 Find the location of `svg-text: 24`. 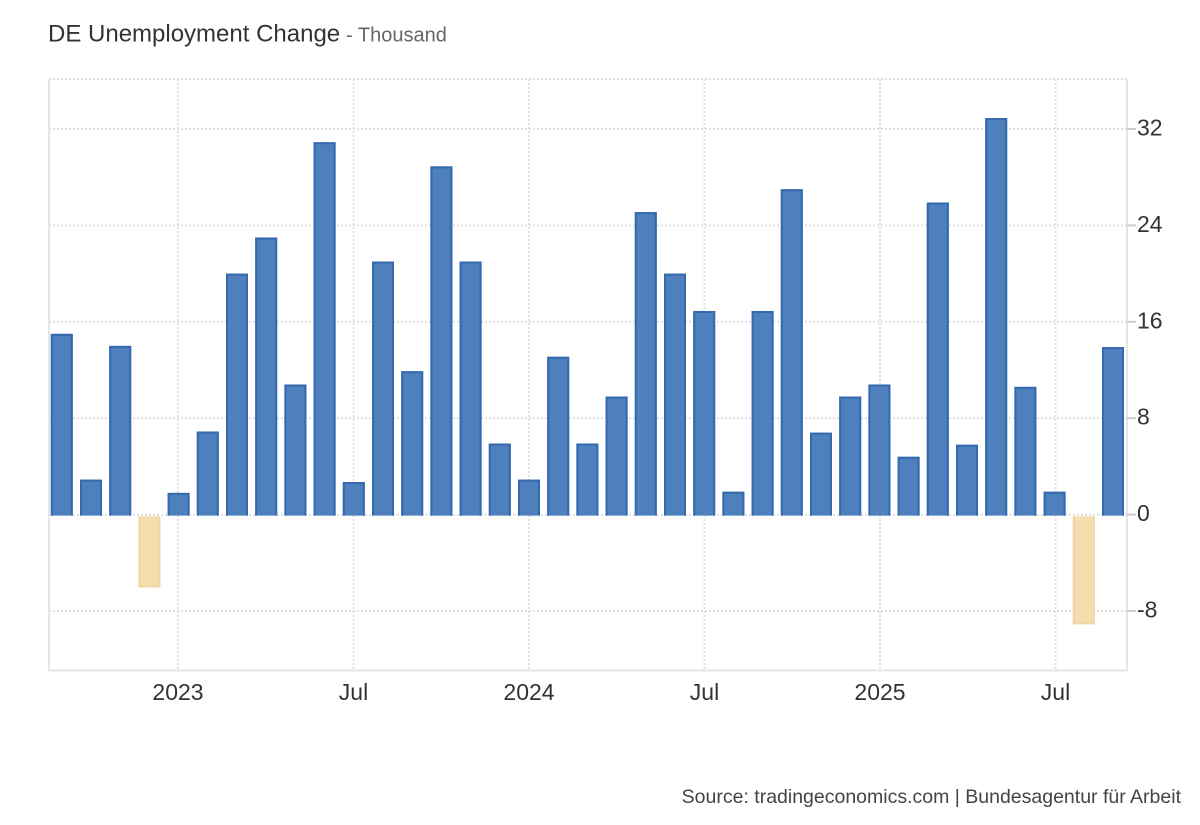

svg-text: 24 is located at coordinates (1150, 224).